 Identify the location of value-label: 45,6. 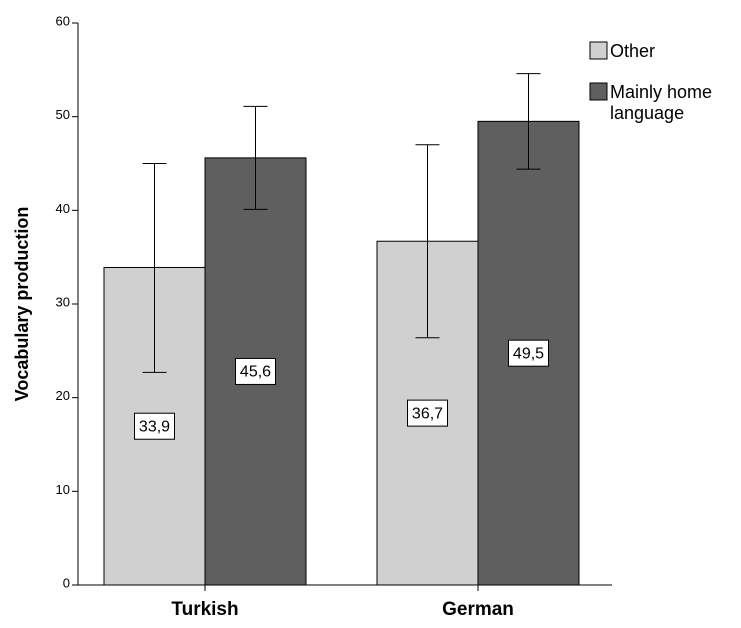
(255, 372).